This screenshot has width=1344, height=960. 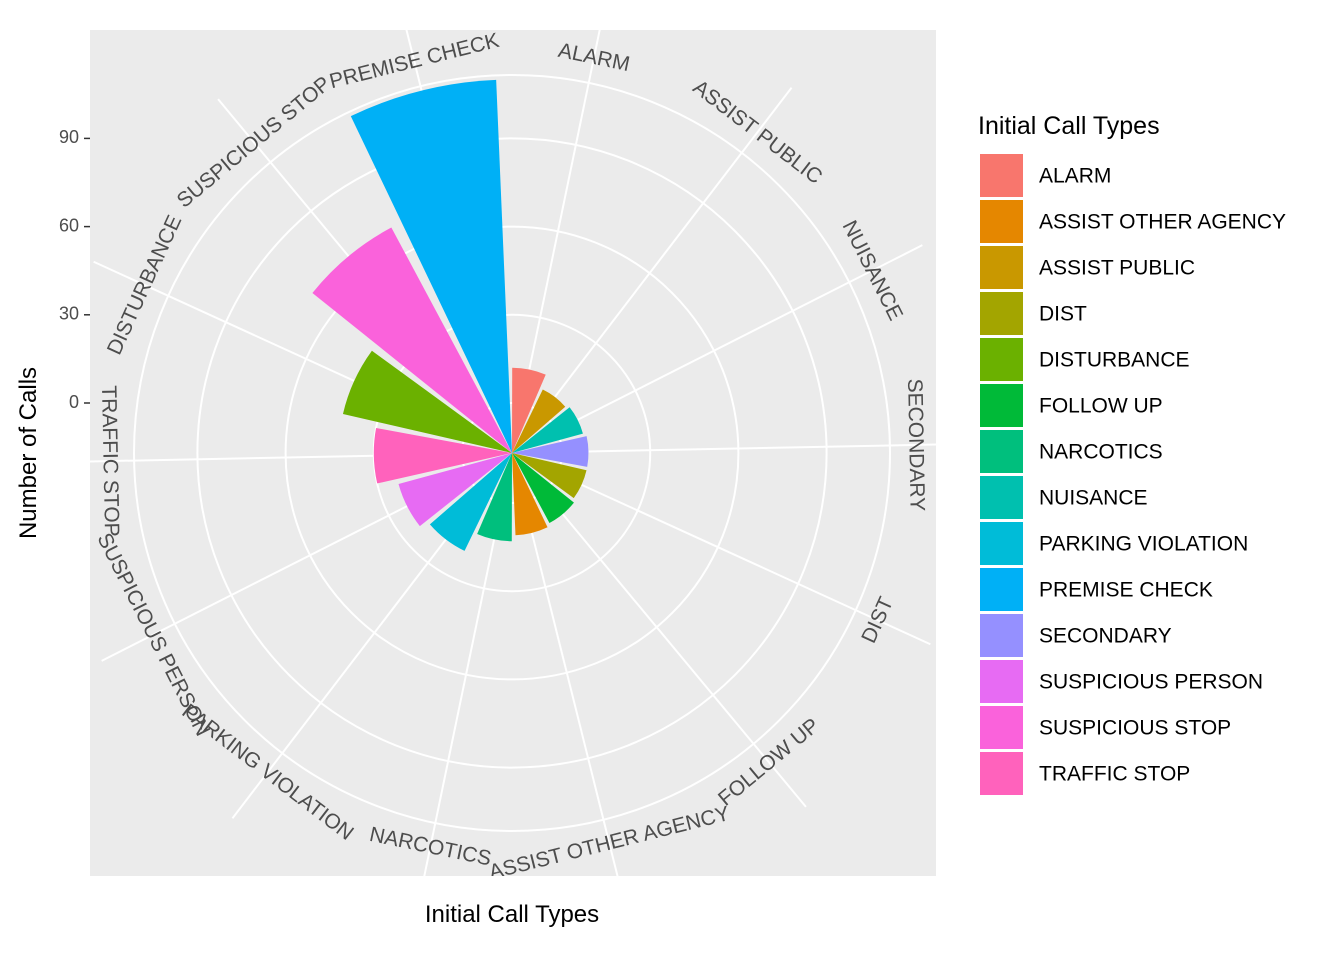 What do you see at coordinates (529, 410) in the screenshot?
I see `bar-alarm` at bounding box center [529, 410].